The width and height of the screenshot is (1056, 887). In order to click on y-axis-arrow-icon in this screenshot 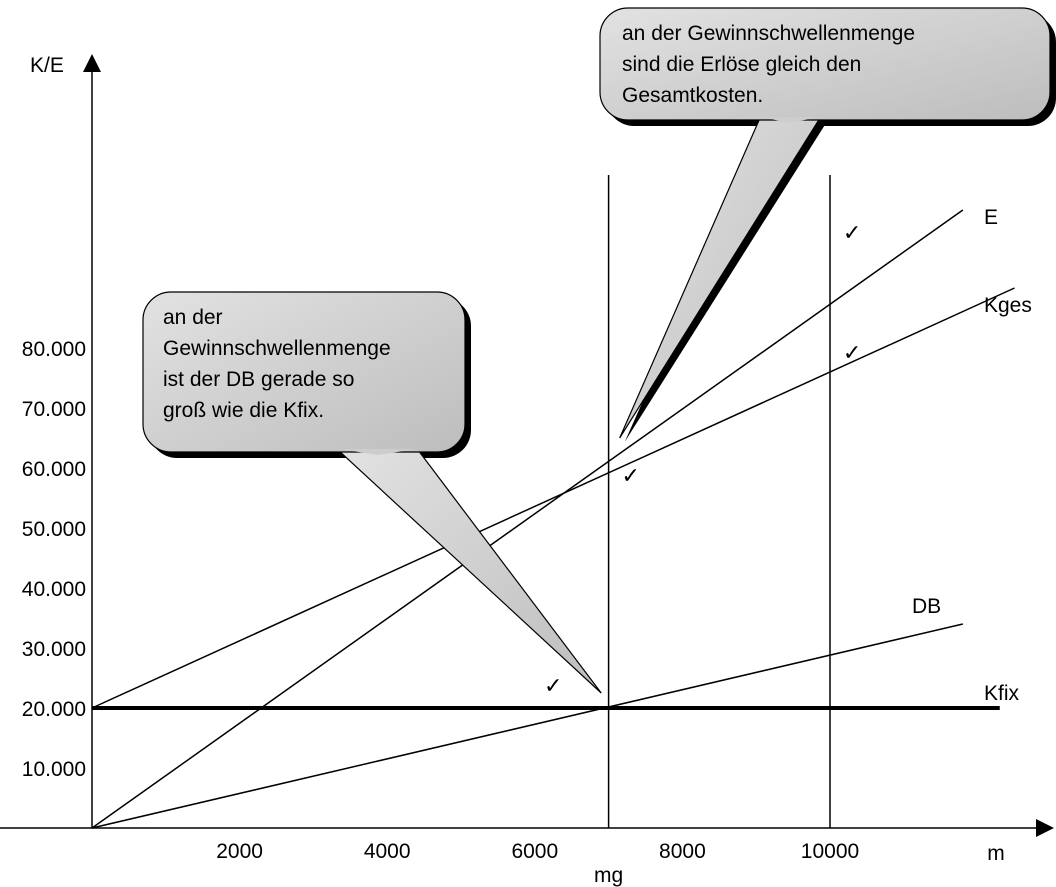, I will do `click(92, 63)`.